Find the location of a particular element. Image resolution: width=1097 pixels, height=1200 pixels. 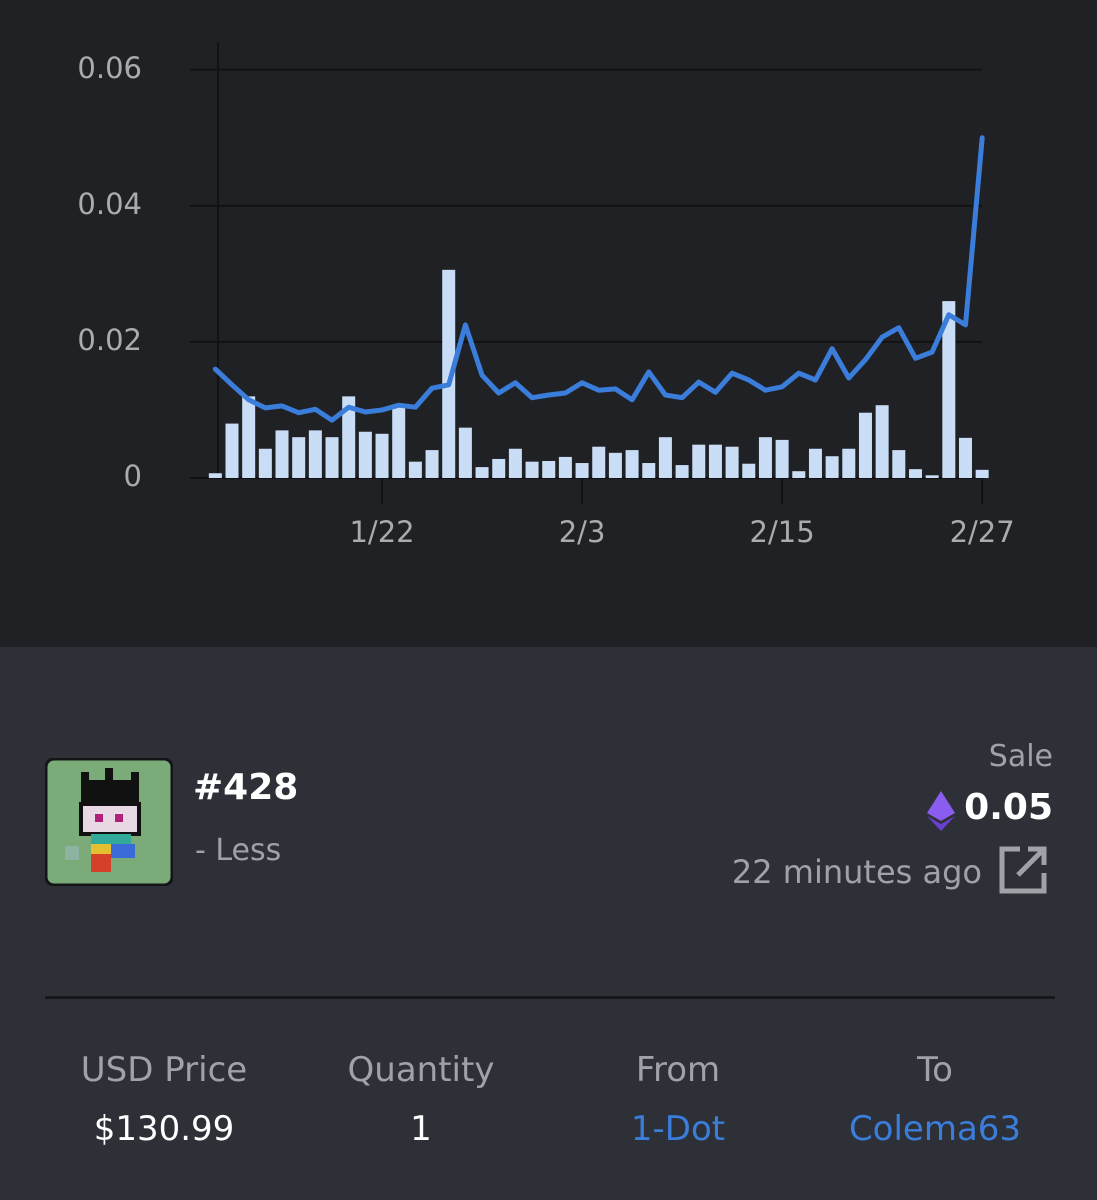

stat-value: Colema63 is located at coordinates (935, 1129).